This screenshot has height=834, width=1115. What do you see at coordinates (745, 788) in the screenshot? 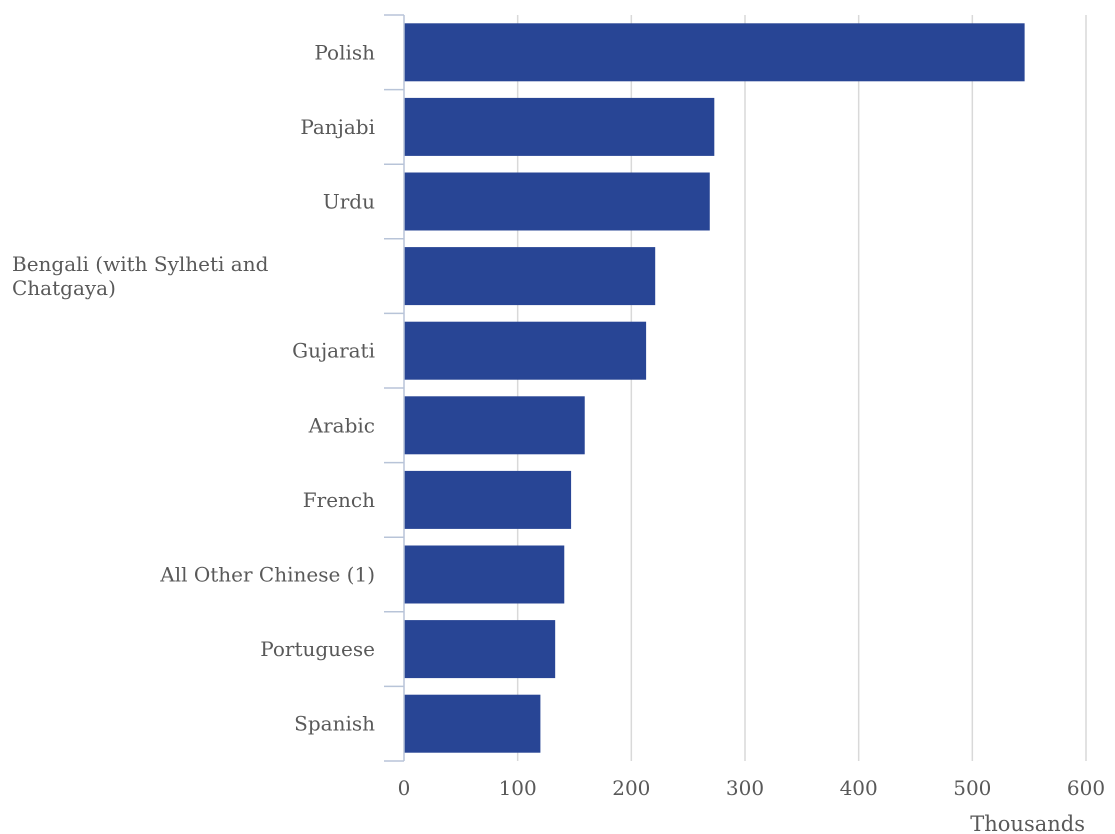
I see `x-tick-label: 300` at bounding box center [745, 788].